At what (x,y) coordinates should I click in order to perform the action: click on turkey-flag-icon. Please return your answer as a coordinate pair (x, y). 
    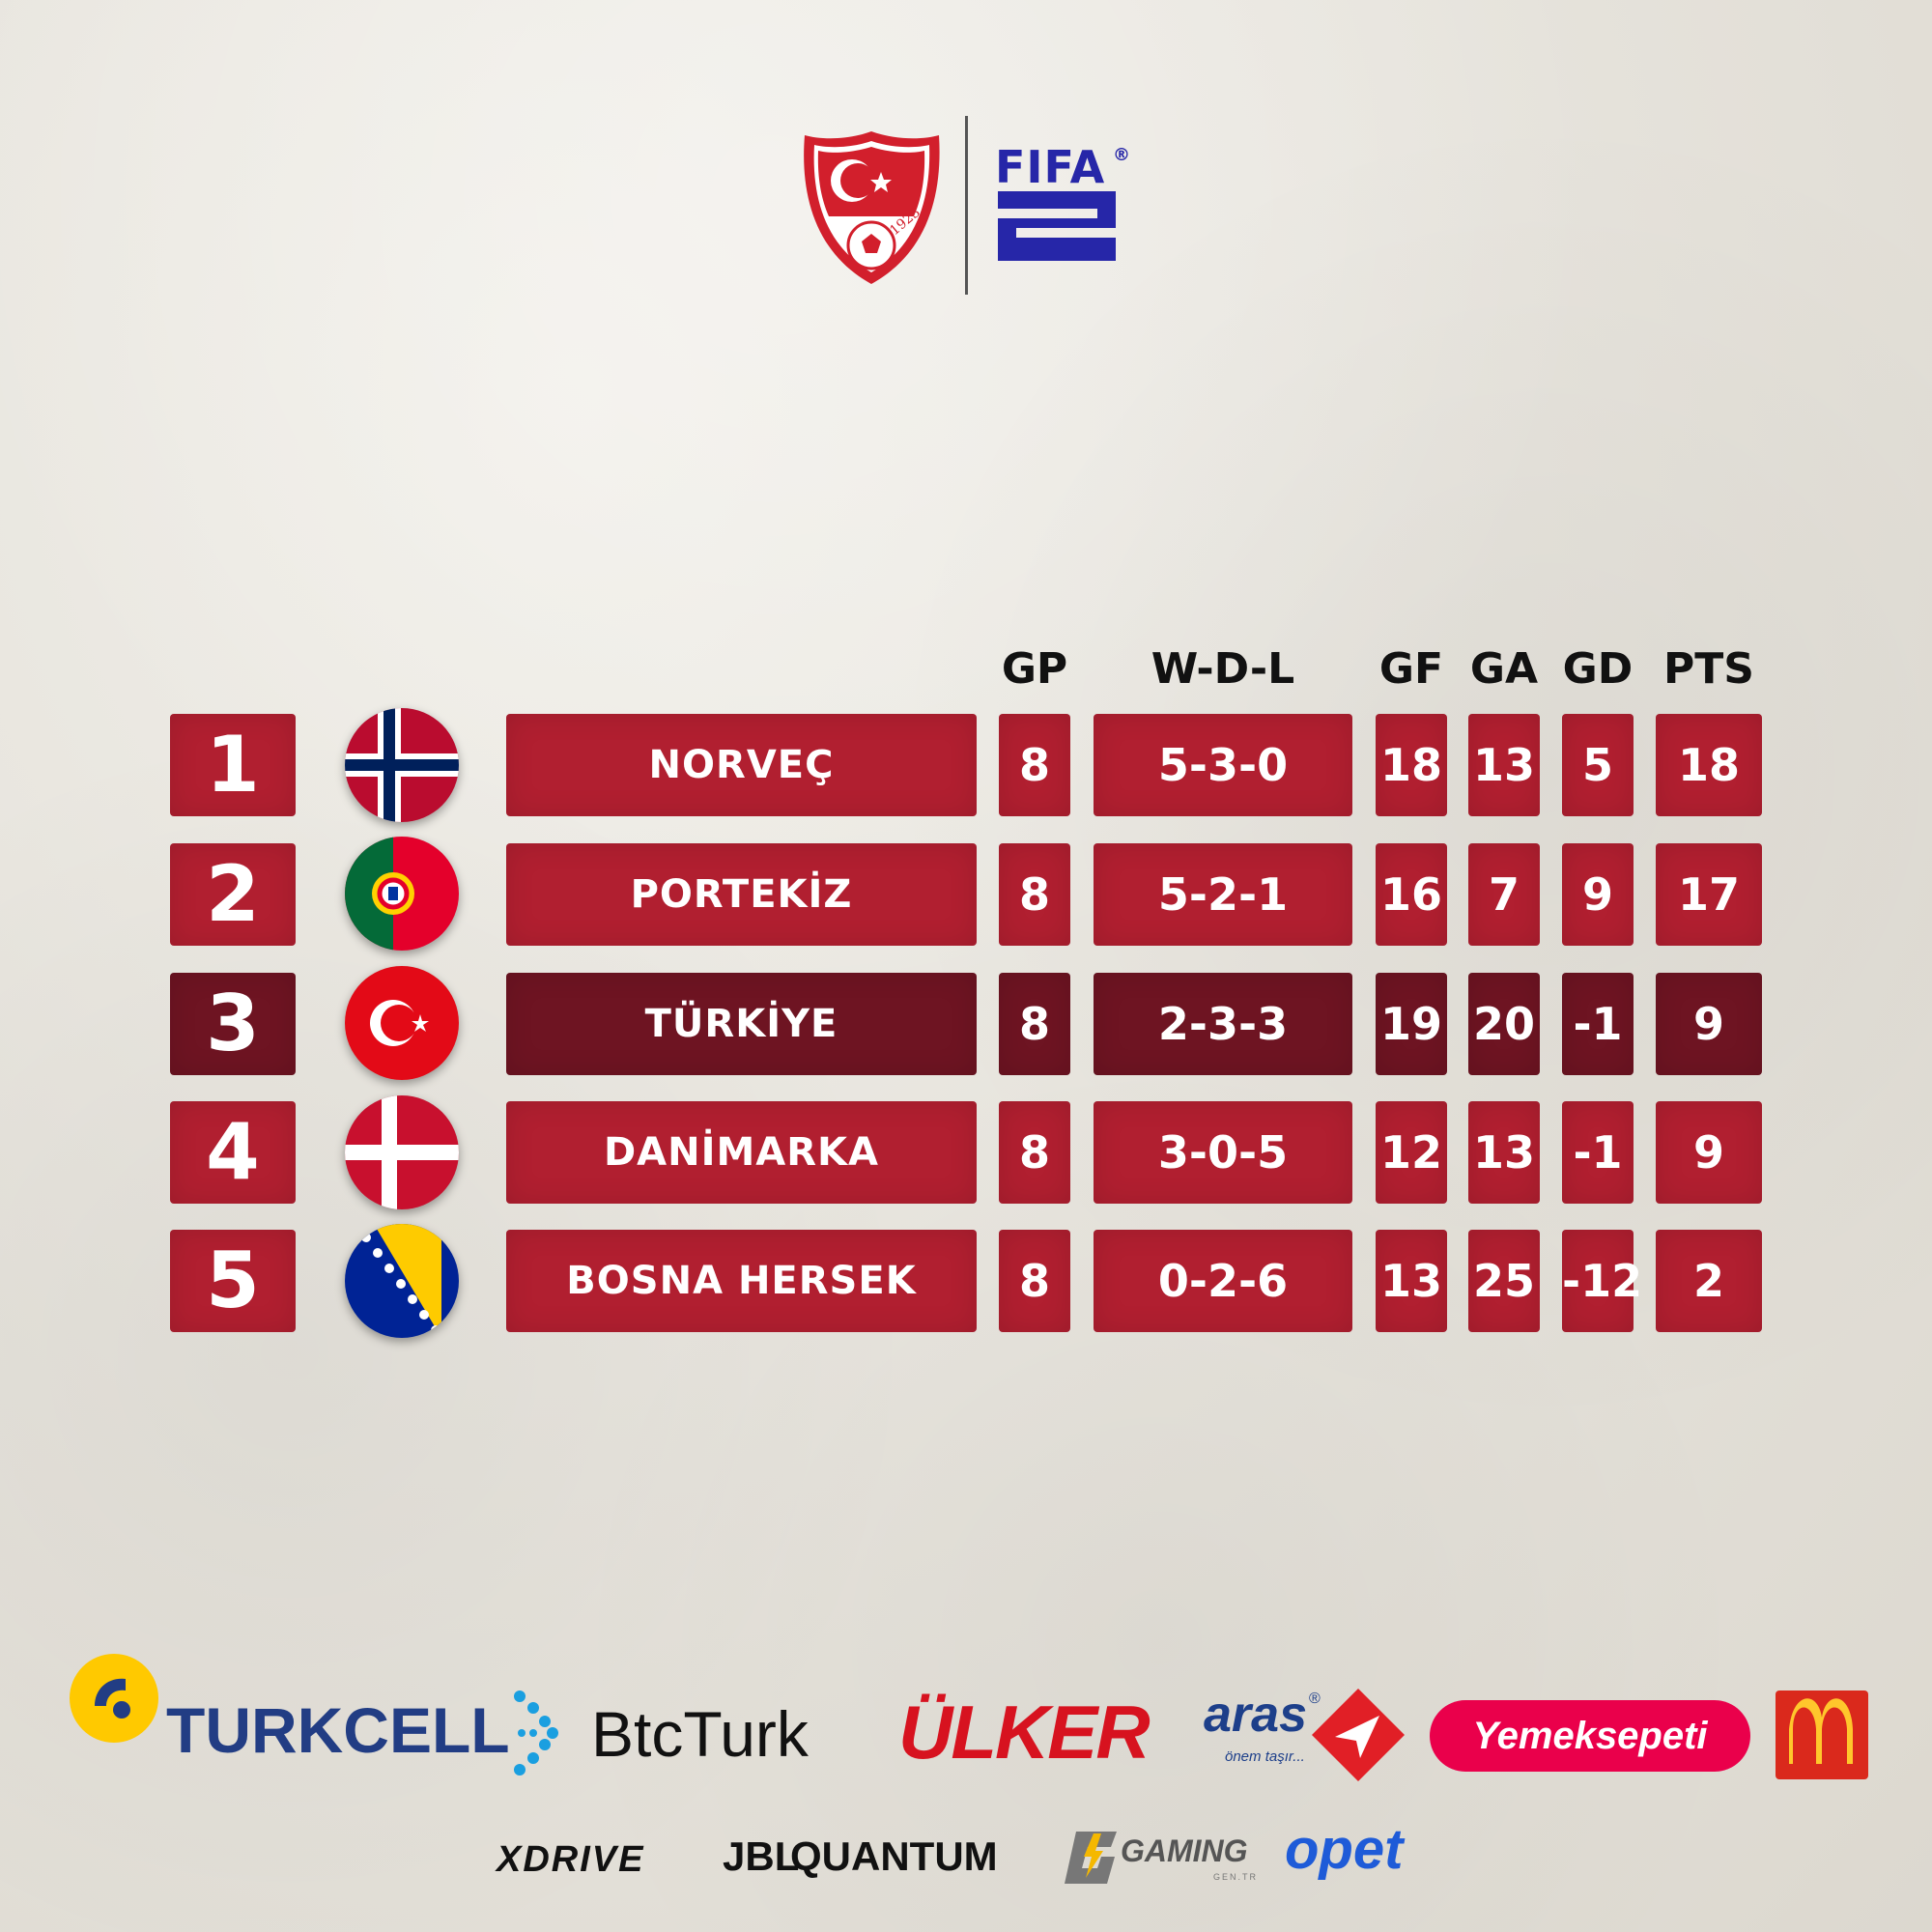
    Looking at the image, I should click on (402, 1023).